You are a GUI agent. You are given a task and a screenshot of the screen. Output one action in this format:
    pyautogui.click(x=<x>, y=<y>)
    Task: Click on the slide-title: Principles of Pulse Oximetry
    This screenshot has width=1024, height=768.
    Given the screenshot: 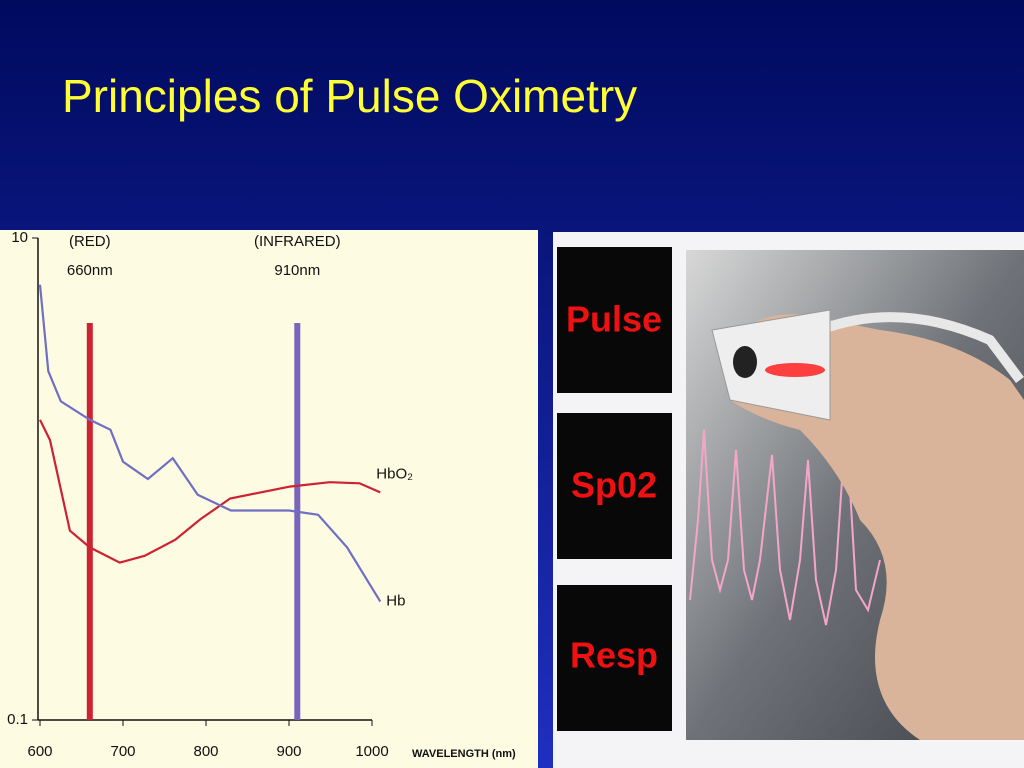 What is the action you would take?
    pyautogui.click(x=349, y=96)
    